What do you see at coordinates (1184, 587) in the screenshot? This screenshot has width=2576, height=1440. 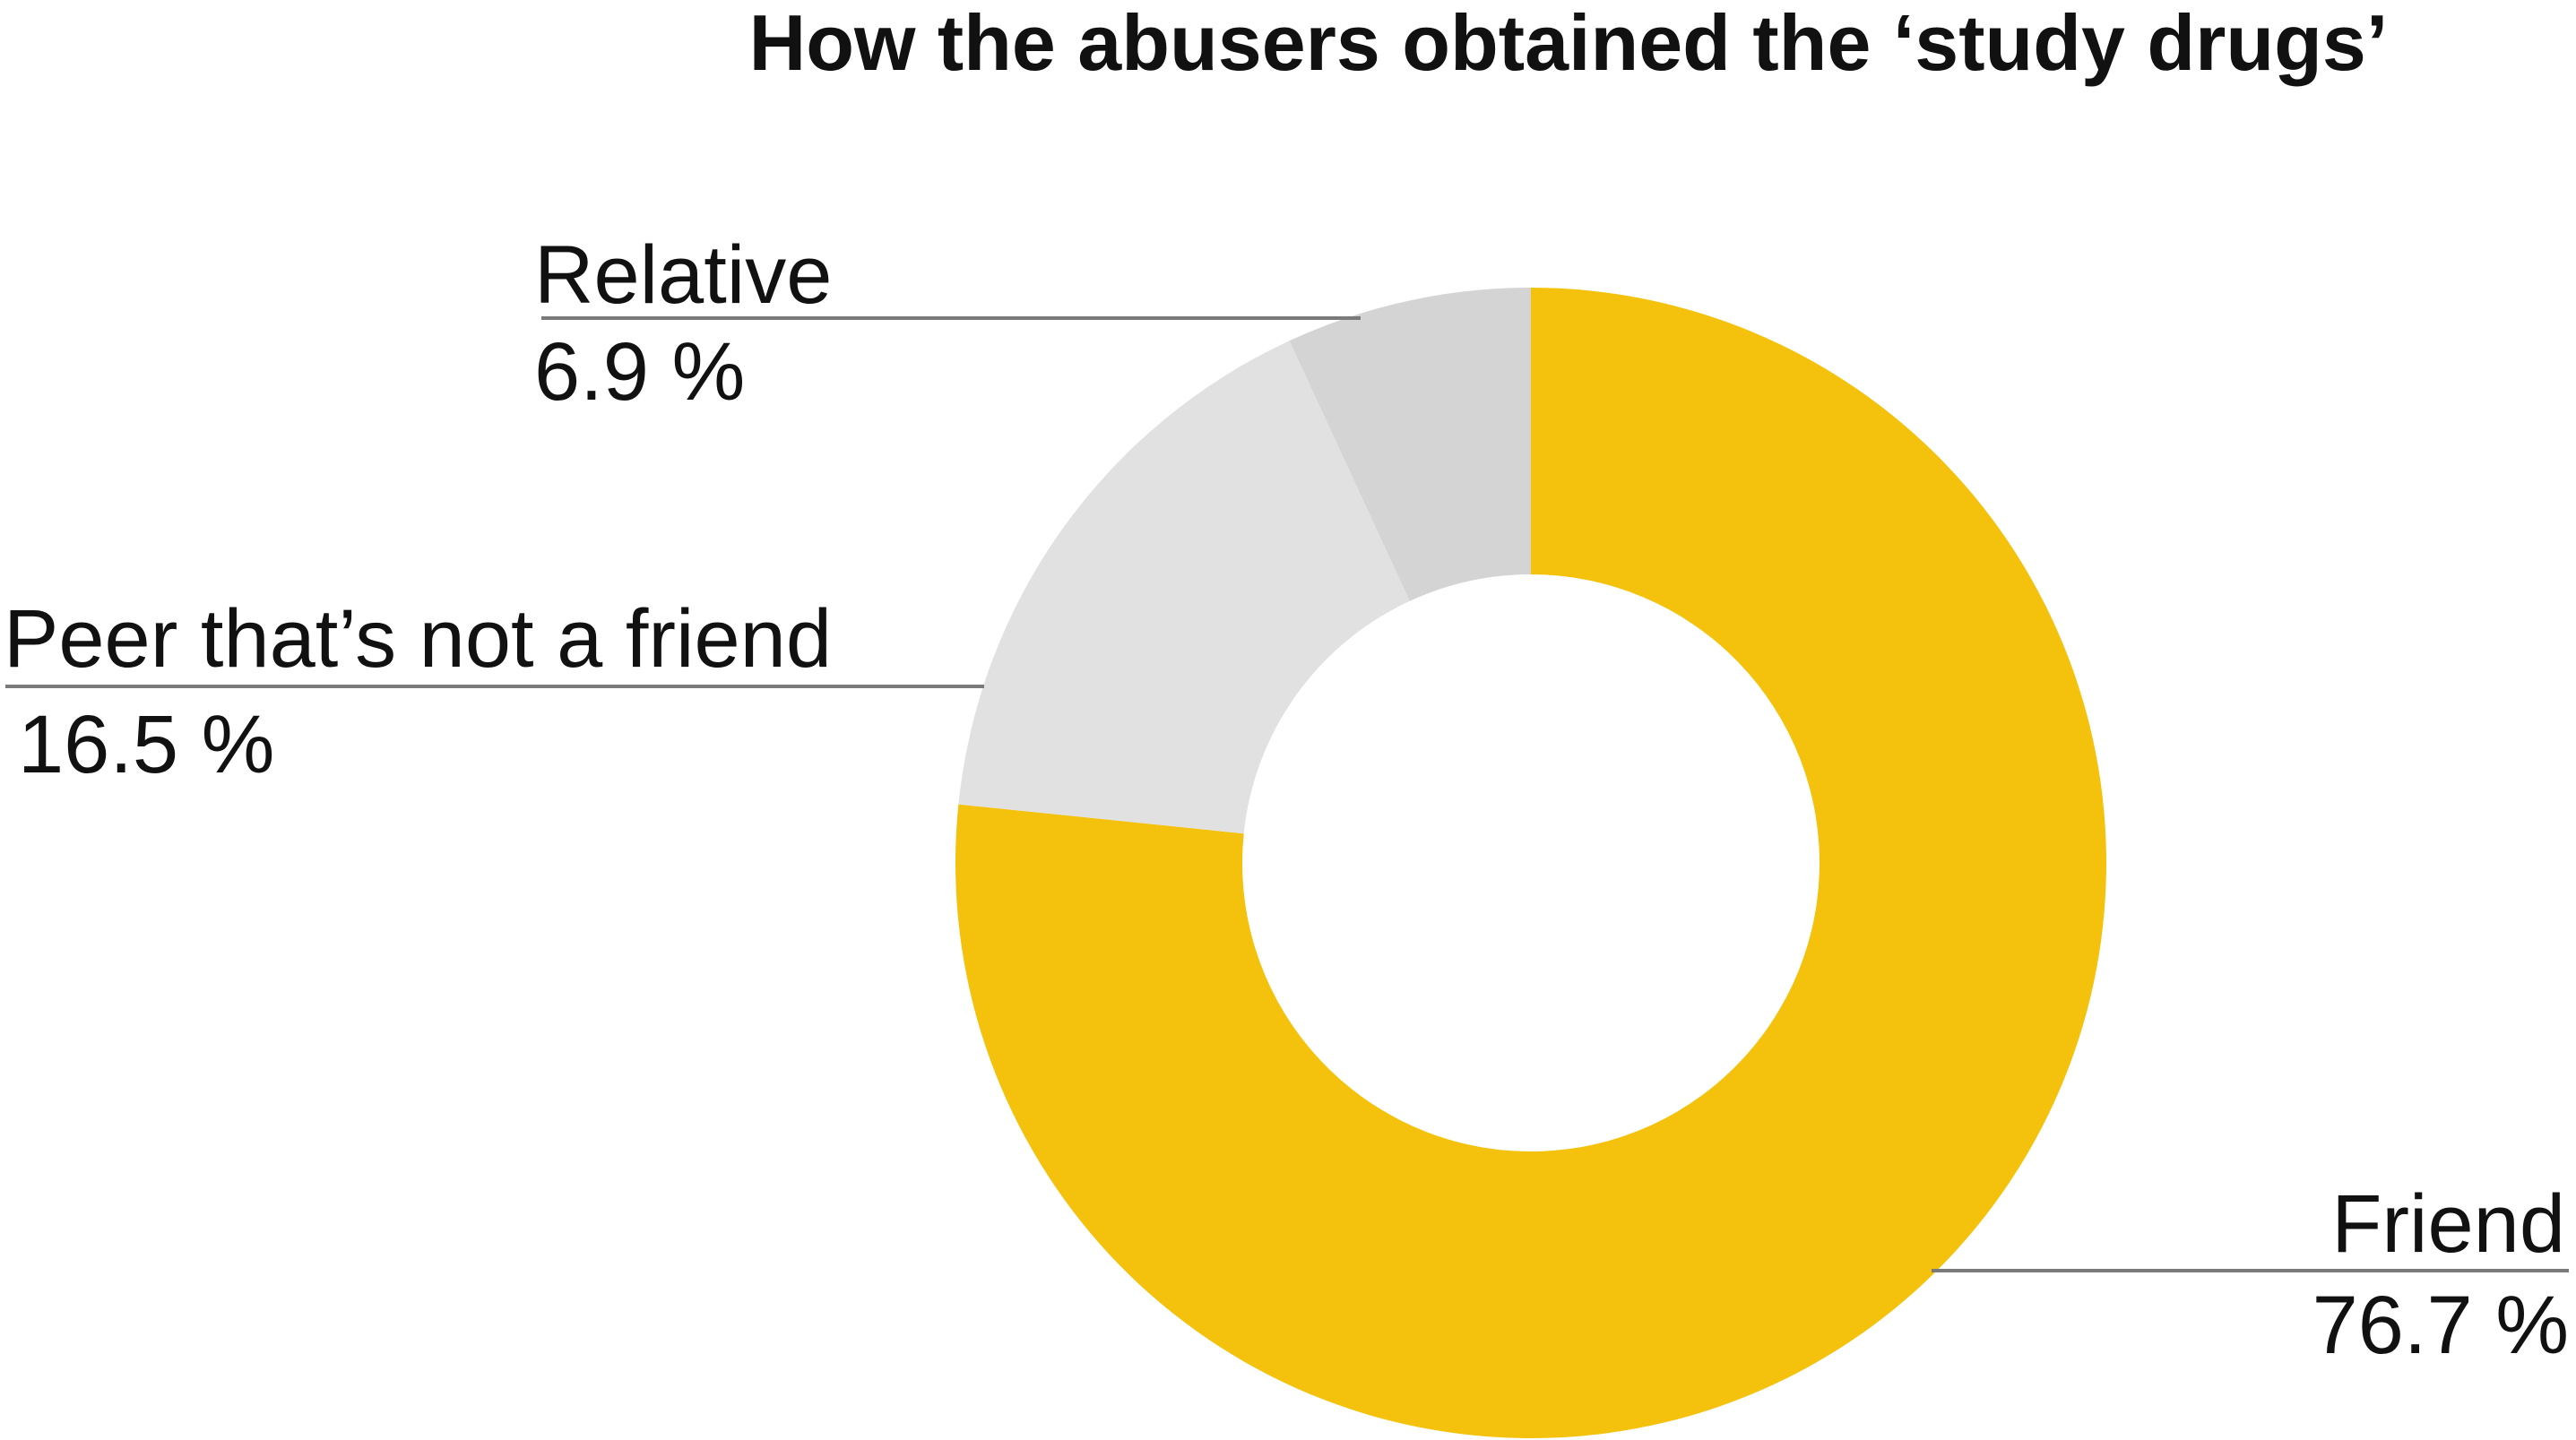 I see `slice-peer` at bounding box center [1184, 587].